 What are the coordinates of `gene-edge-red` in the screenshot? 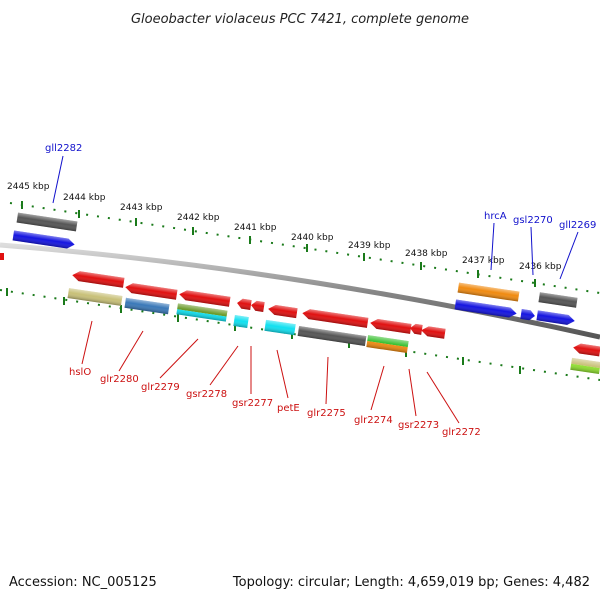 It's located at (586, 350).